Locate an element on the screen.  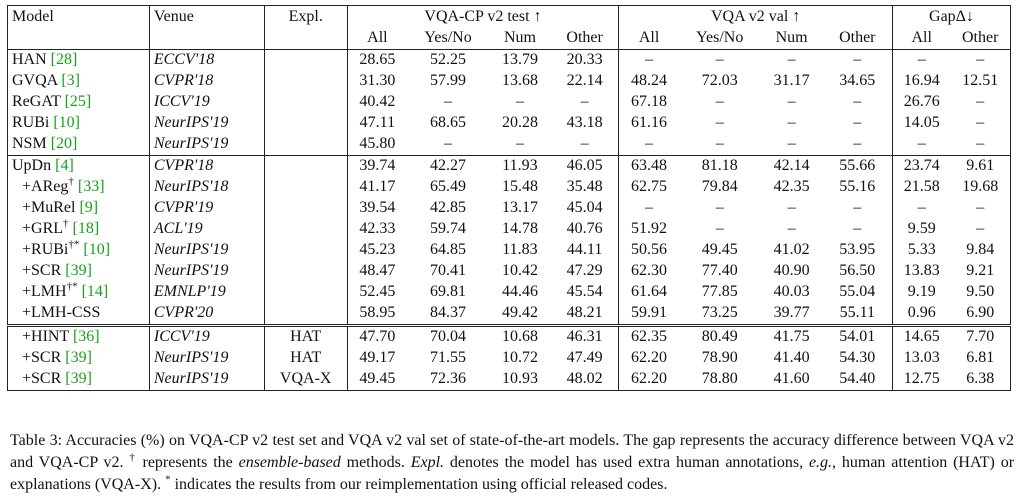
v2-value: 42.14 is located at coordinates (791, 165).